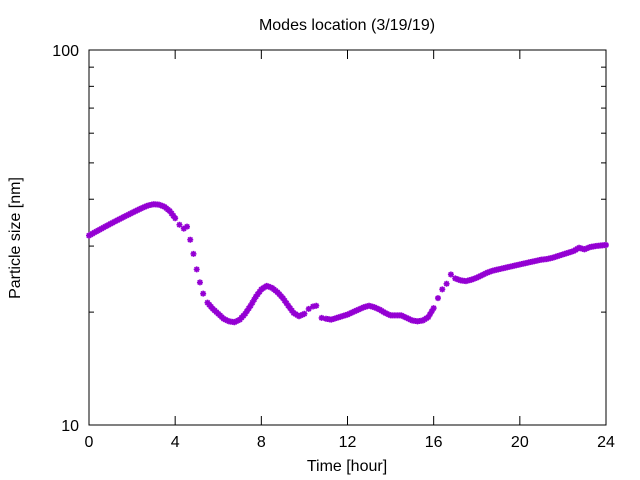  I want to click on x-tick-label-1: 4, so click(175, 442).